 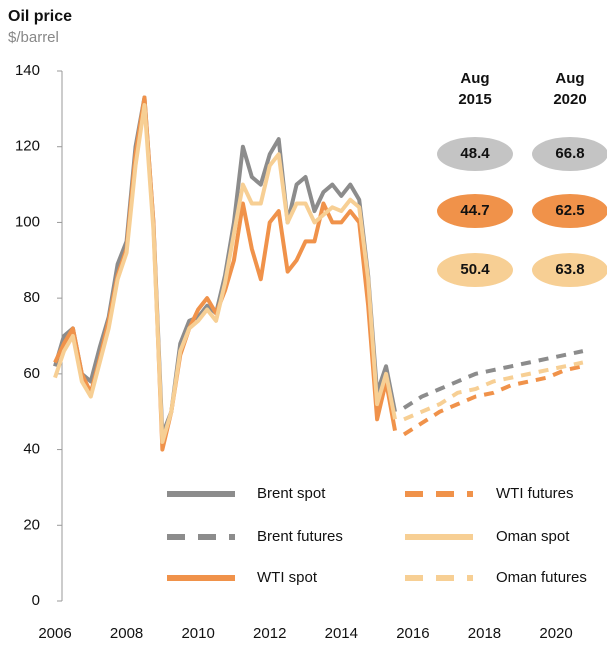 What do you see at coordinates (300, 536) in the screenshot?
I see `legend-label: Brent futures` at bounding box center [300, 536].